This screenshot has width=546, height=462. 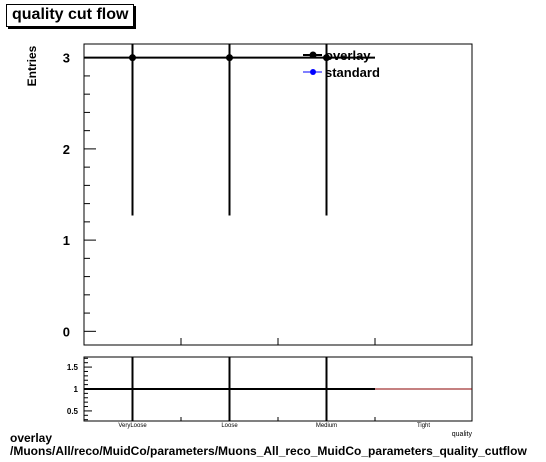 What do you see at coordinates (341, 64) in the screenshot?
I see `legend: overlay standard` at bounding box center [341, 64].